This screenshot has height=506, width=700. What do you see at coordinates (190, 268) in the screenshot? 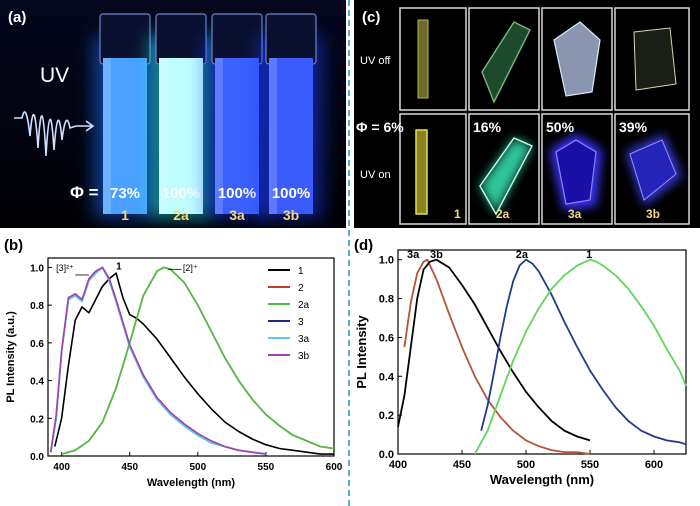
I see `annotation-2-cation: [2]⁺` at bounding box center [190, 268].